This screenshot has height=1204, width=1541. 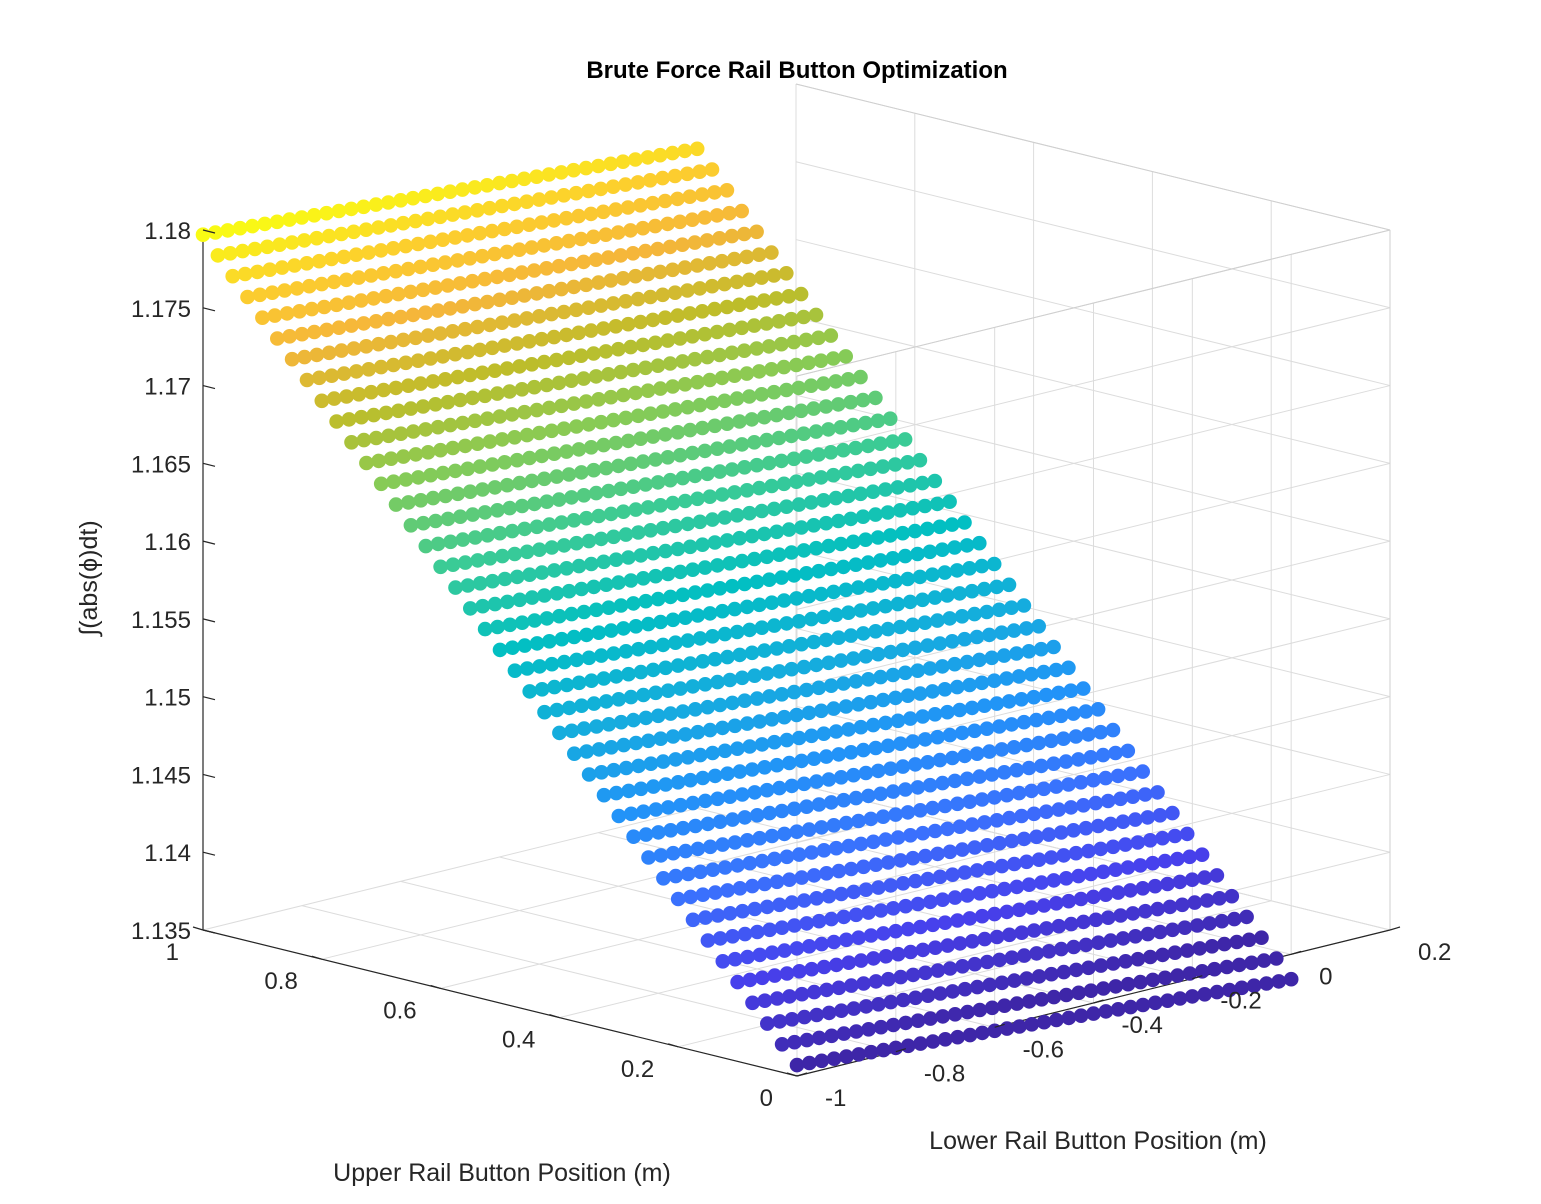 What do you see at coordinates (1093, 303) in the screenshot?
I see `box-edge` at bounding box center [1093, 303].